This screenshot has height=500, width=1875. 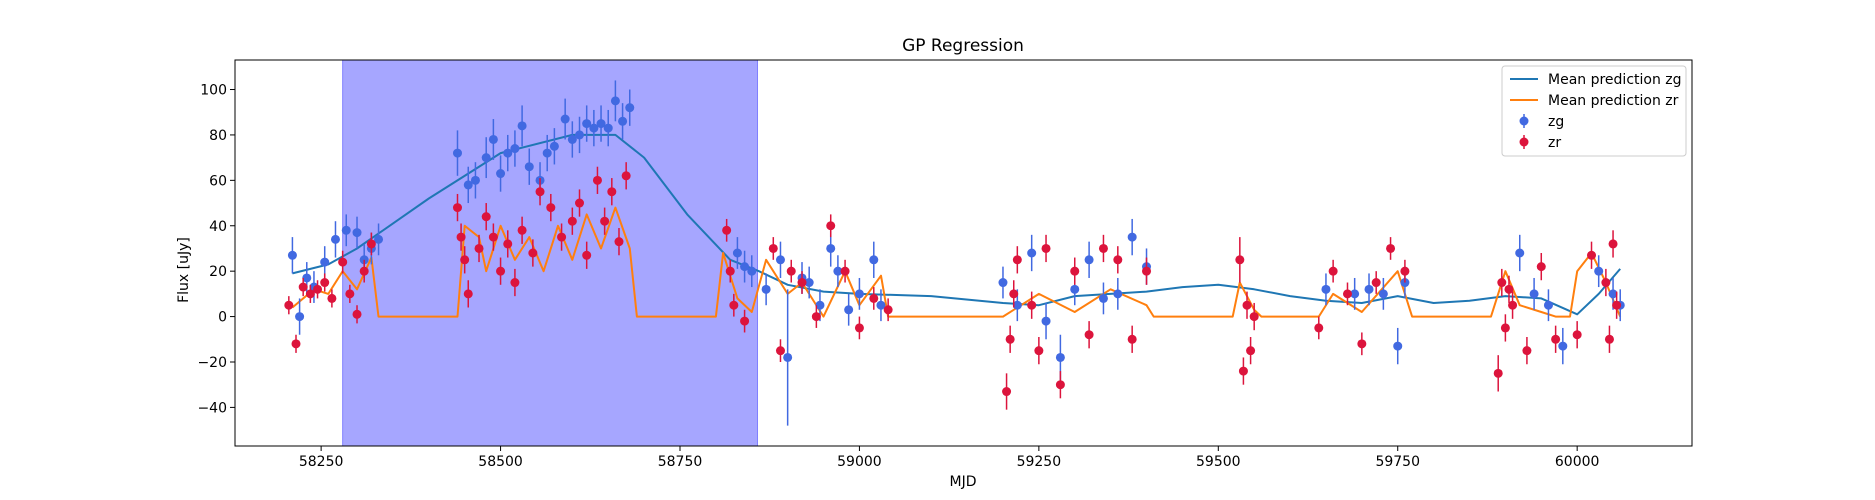 What do you see at coordinates (963, 46) in the screenshot?
I see `chart-title: GP Regression` at bounding box center [963, 46].